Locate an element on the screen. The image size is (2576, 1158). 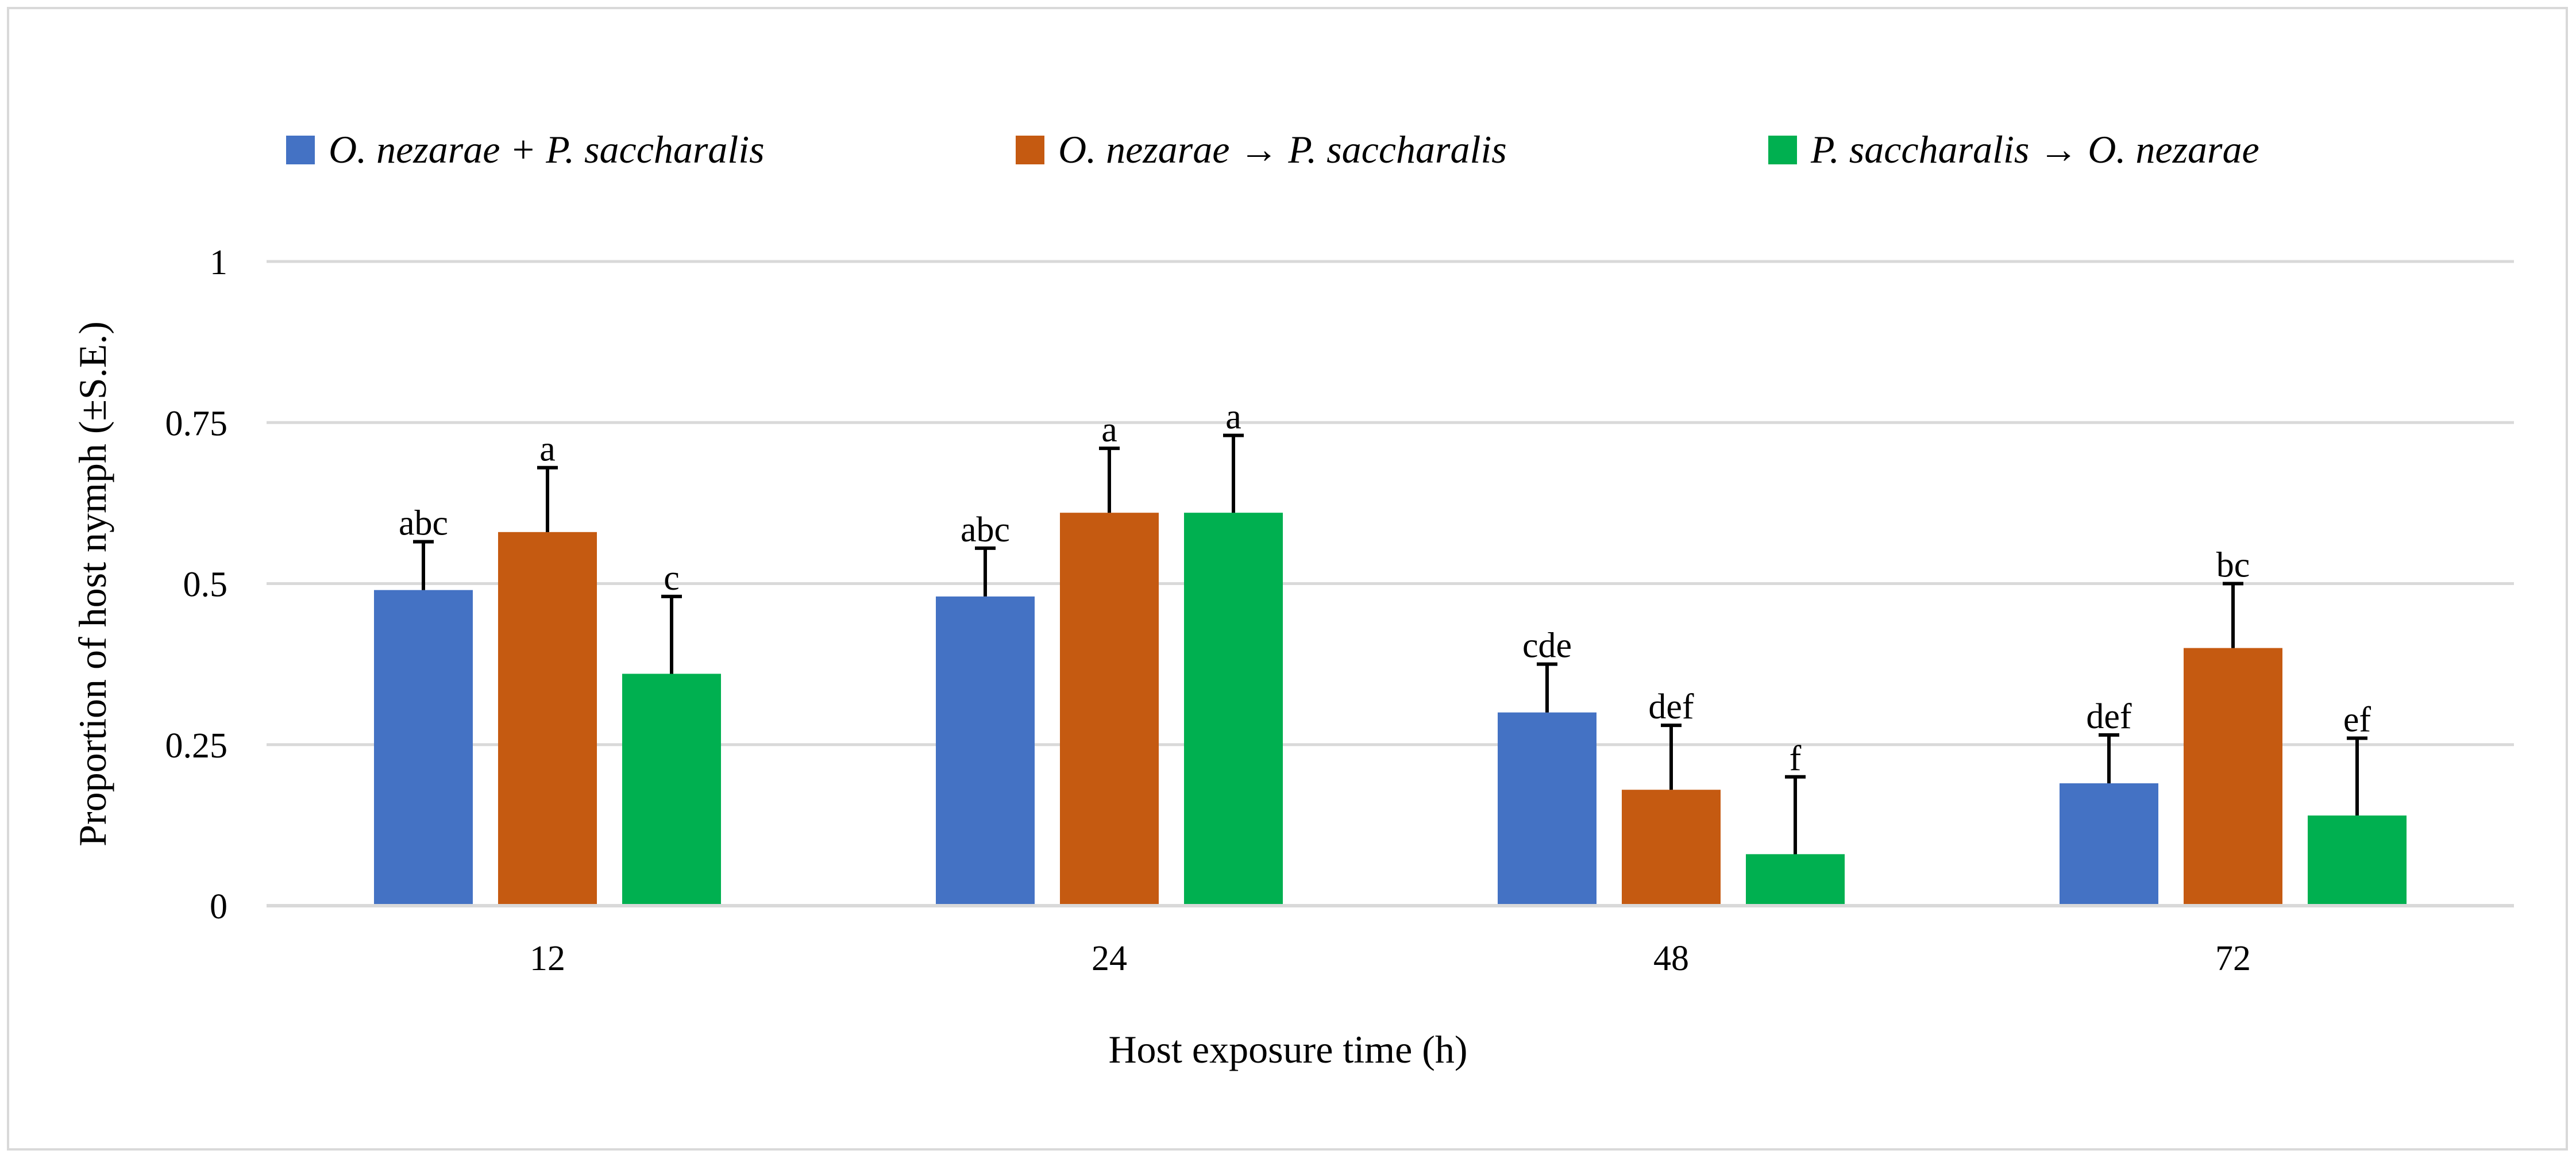
sig-letter-s1-72: bc is located at coordinates (2233, 566).